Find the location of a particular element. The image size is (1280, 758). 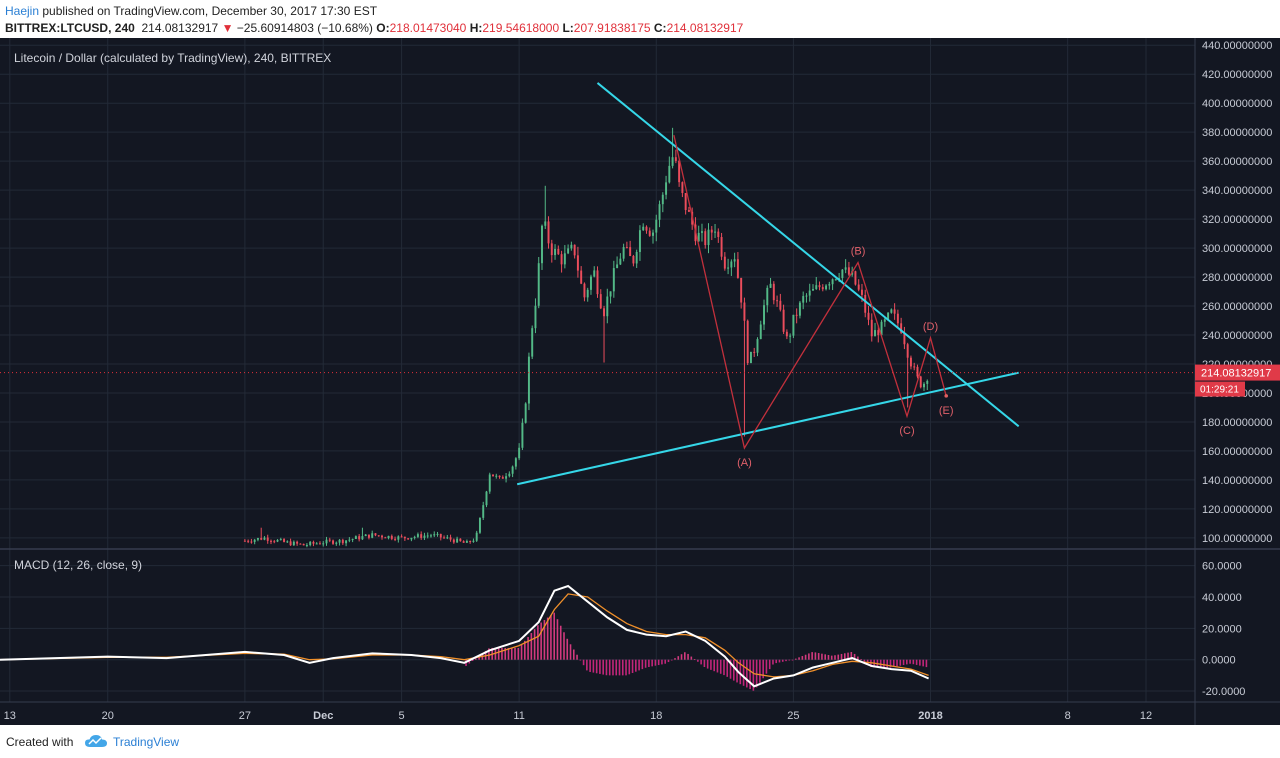

price-tick-label: 320.00000000 is located at coordinates (1237, 220).